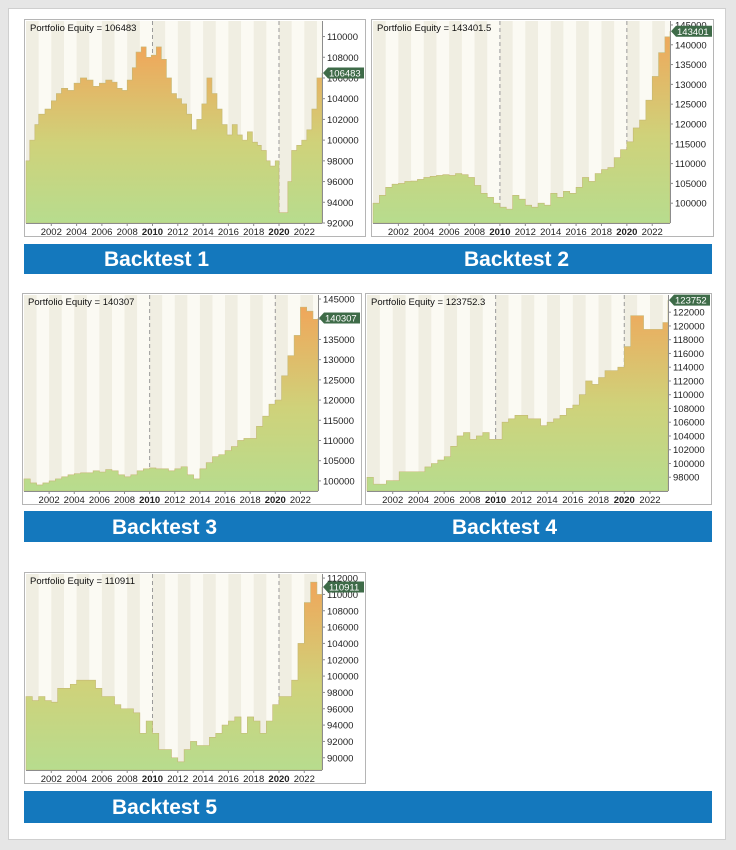 The width and height of the screenshot is (736, 850). I want to click on y-tick-label: 114000, so click(688, 368).